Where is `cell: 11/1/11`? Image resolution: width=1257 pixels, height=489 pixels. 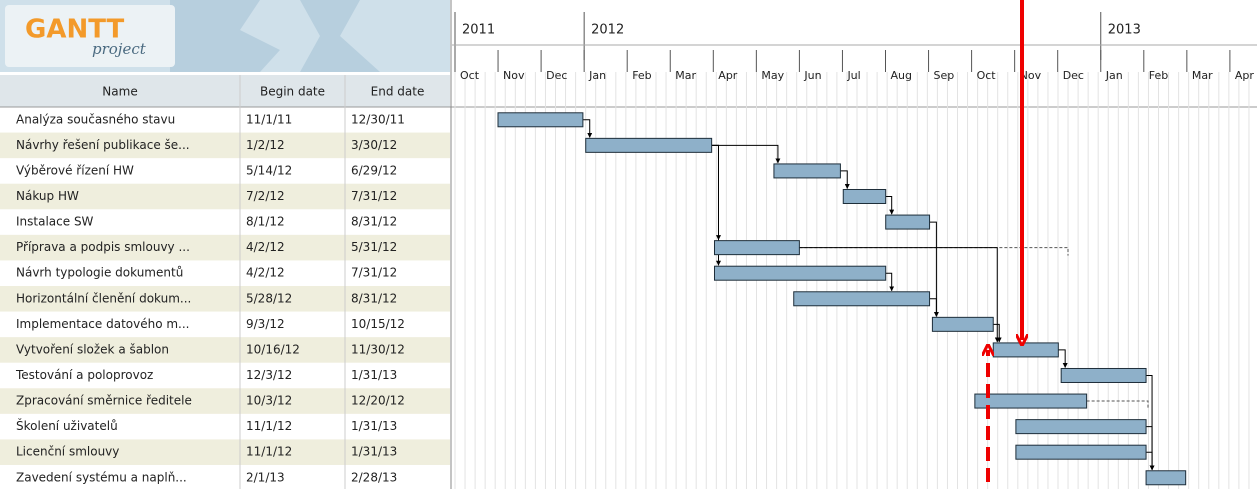 cell: 11/1/11 is located at coordinates (269, 119).